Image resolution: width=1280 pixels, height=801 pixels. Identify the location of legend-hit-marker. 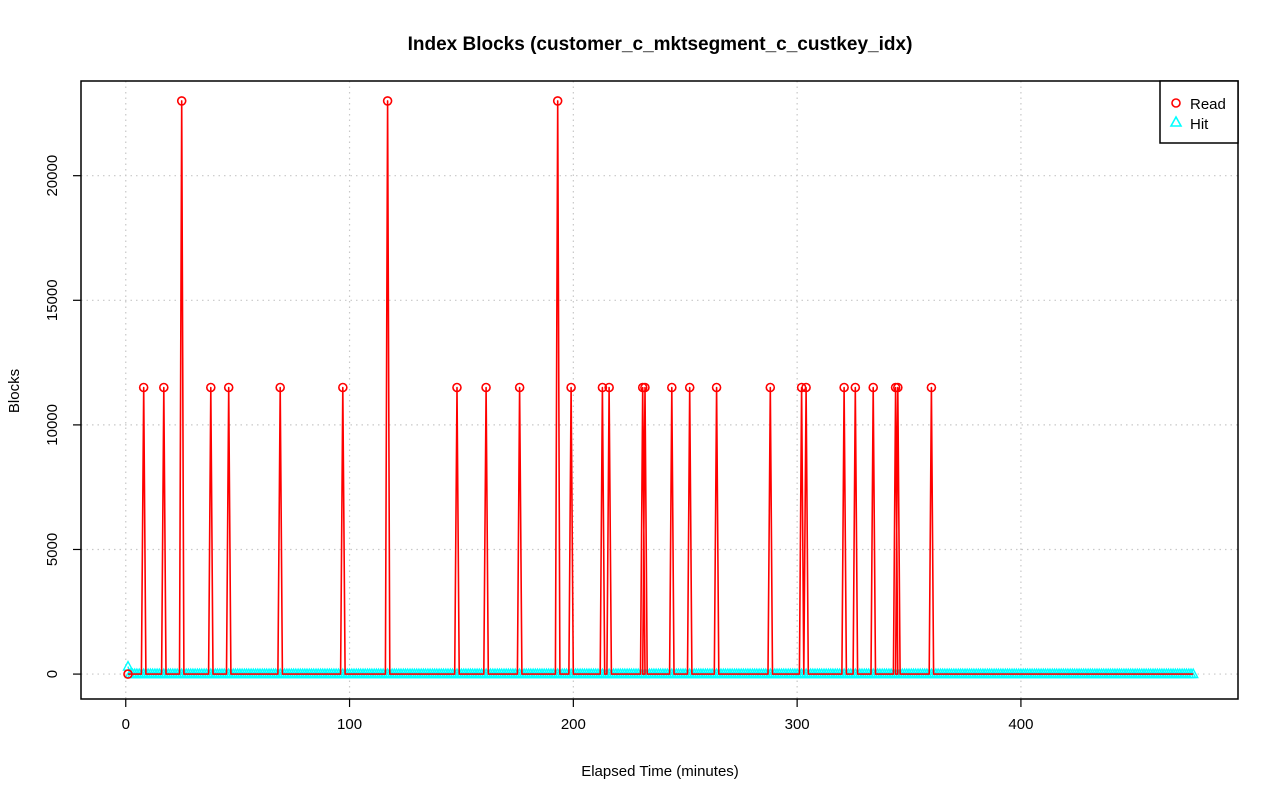
(1176, 121).